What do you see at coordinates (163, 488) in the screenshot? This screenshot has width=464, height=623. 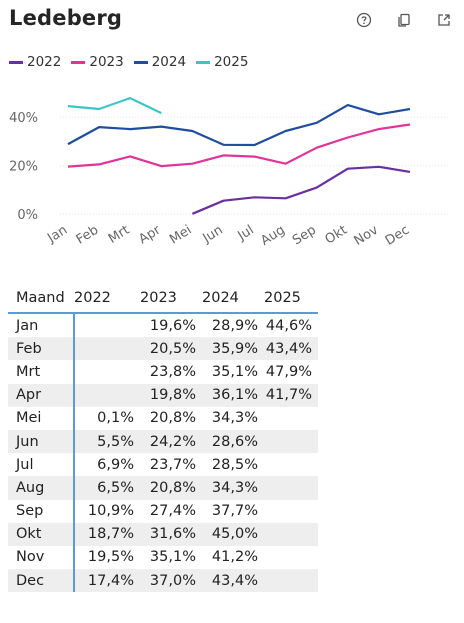 I see `table-row: Aug 6,5% 20,8% 34,3%` at bounding box center [163, 488].